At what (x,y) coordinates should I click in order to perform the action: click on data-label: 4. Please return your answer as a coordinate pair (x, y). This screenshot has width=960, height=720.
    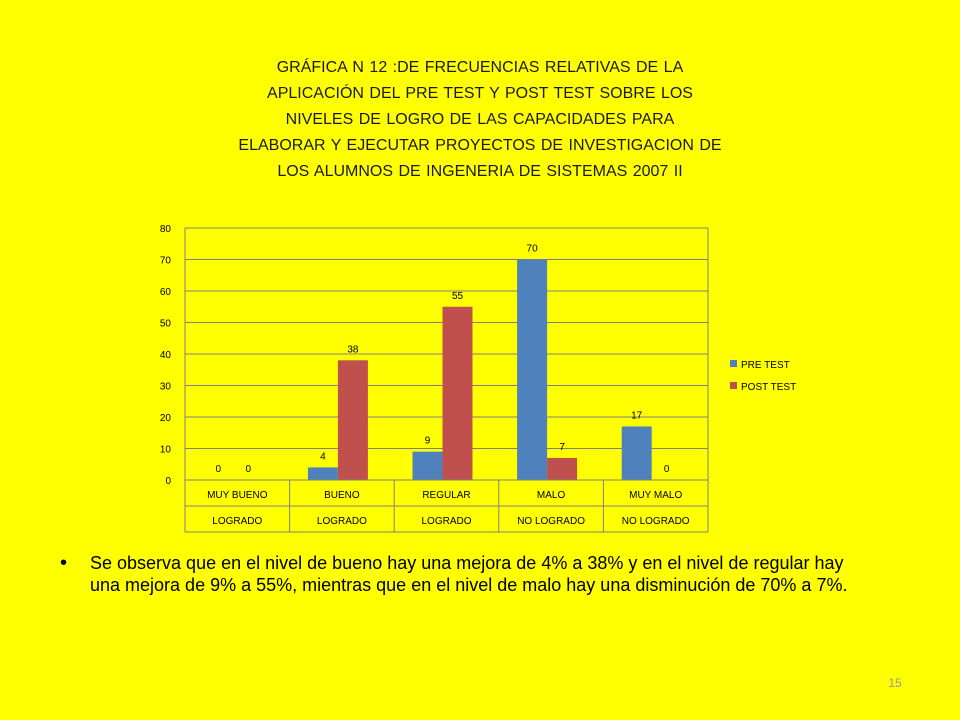
    Looking at the image, I should click on (323, 456).